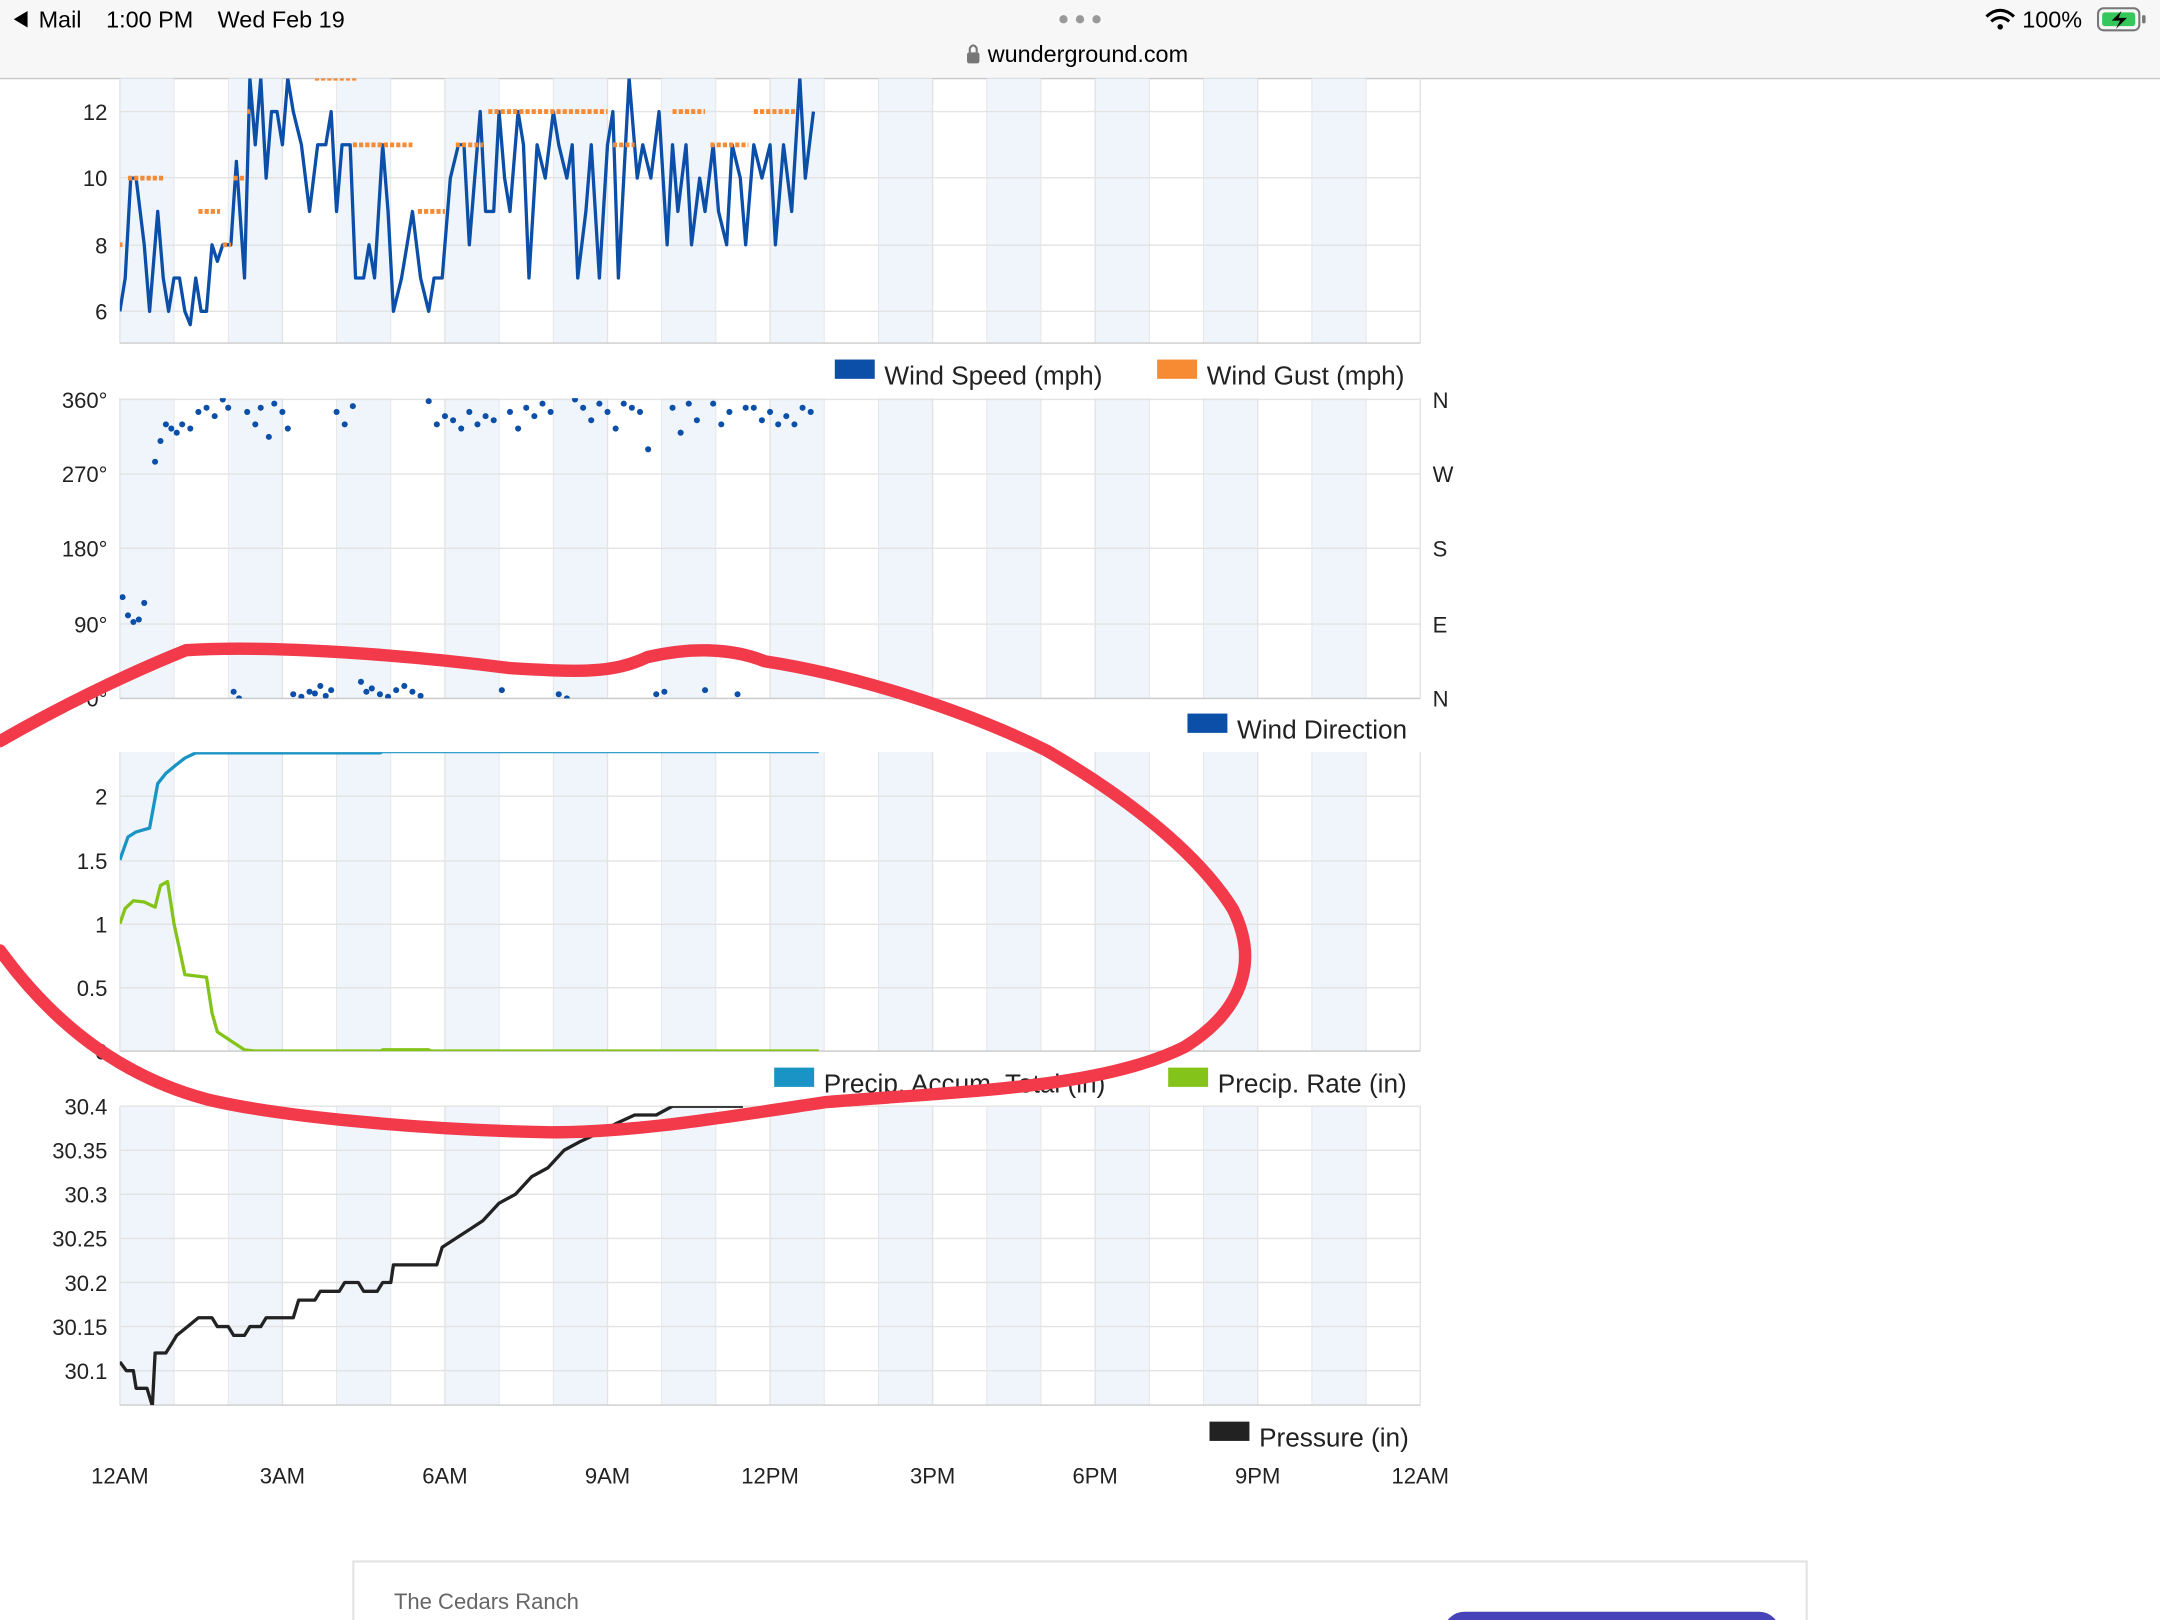 This screenshot has width=2160, height=1620. I want to click on back-to-mail-button: Mail, so click(47, 20).